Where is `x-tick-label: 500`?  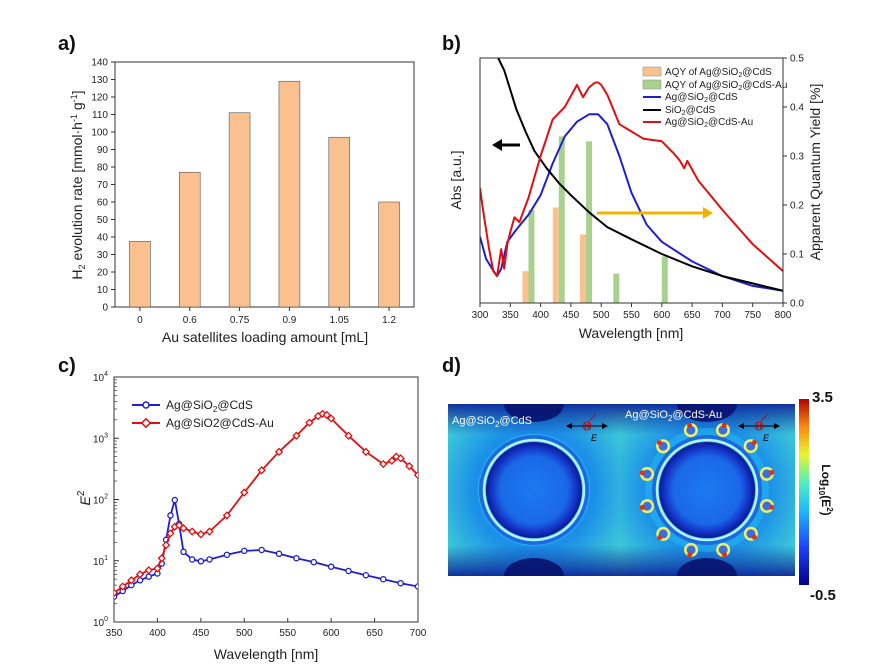
x-tick-label: 500 is located at coordinates (601, 315).